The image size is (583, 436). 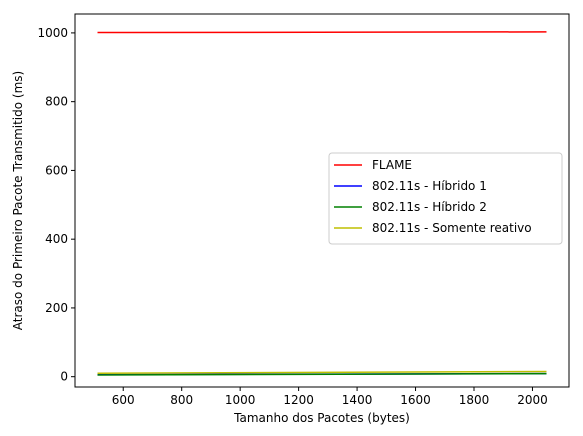 I want to click on y-tick-label: 400, so click(x=56, y=239).